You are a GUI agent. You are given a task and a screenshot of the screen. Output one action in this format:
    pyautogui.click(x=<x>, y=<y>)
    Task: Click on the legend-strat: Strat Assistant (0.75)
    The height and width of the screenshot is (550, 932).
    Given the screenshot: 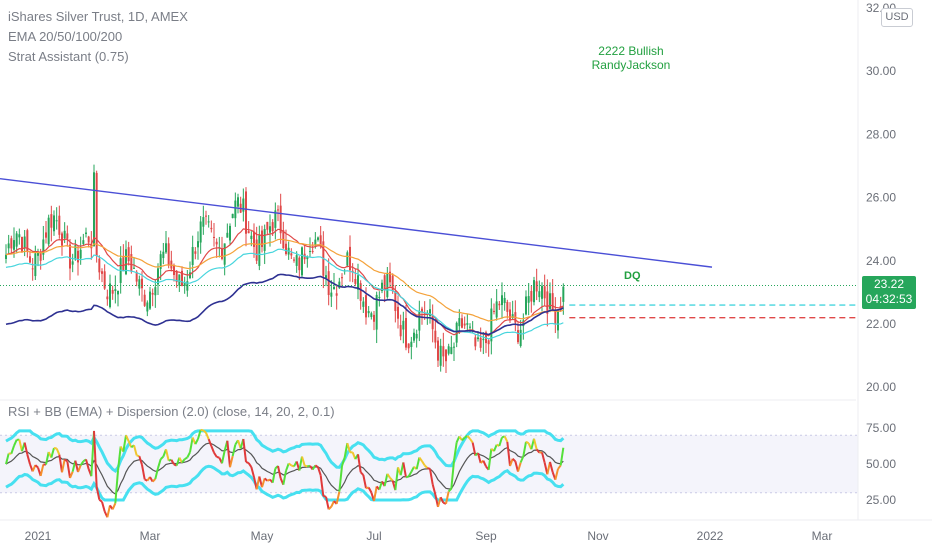 What is the action you would take?
    pyautogui.click(x=68, y=56)
    